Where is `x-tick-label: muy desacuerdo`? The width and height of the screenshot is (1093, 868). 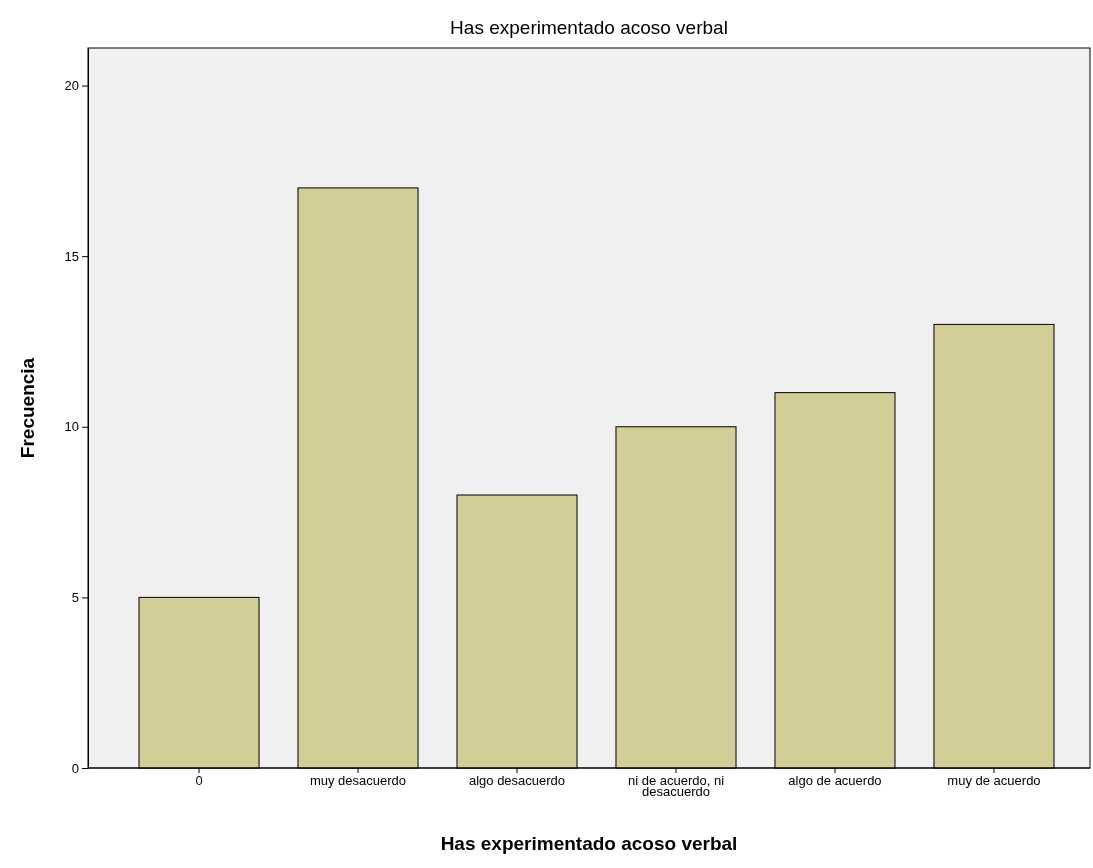
x-tick-label: muy desacuerdo is located at coordinates (358, 781).